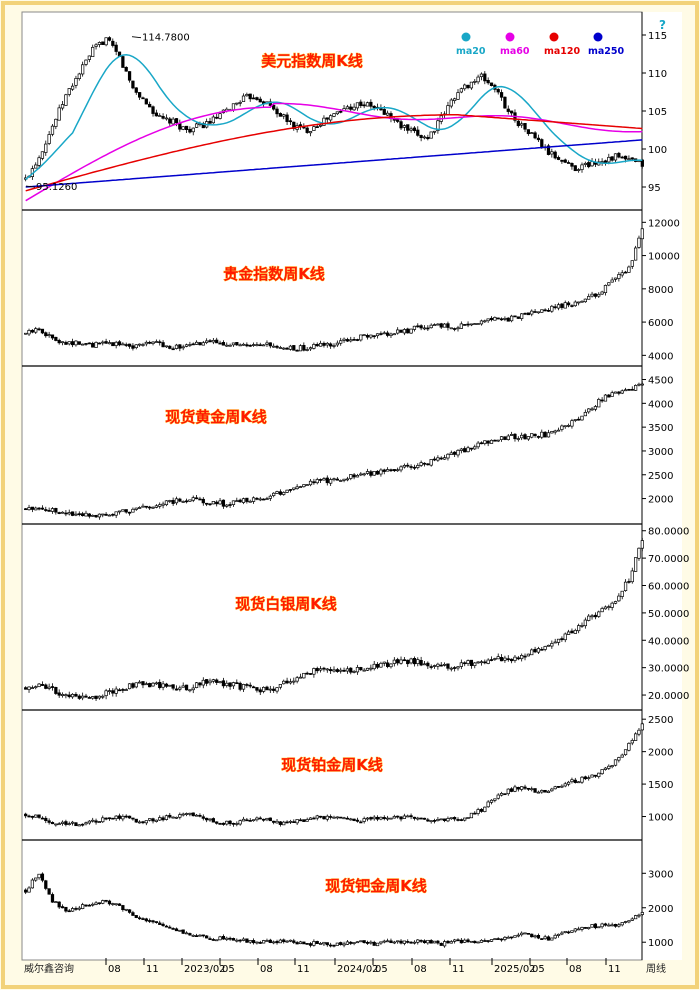 The image size is (700, 990). What do you see at coordinates (660, 356) in the screenshot?
I see `price-tick-label: 4000` at bounding box center [660, 356].